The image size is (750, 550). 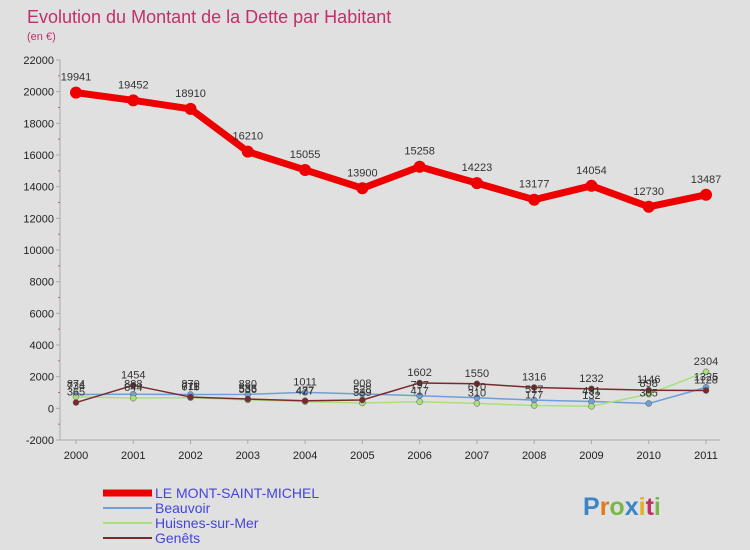 I want to click on data-label: 670, so click(x=477, y=388).